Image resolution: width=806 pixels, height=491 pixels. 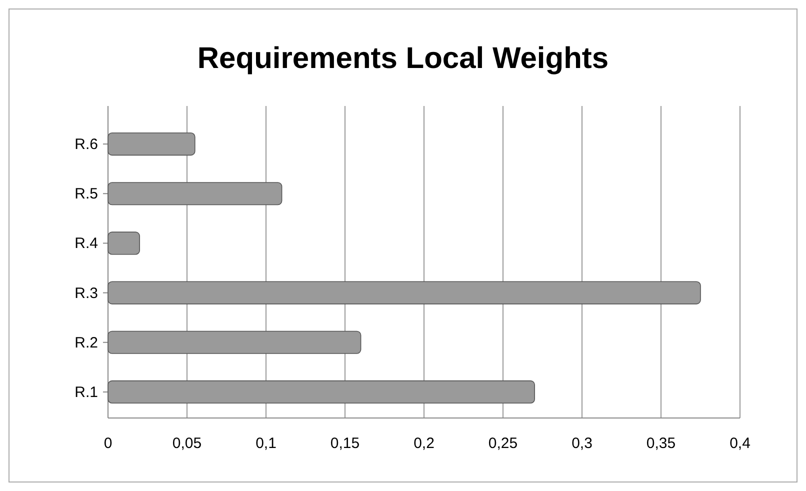 What do you see at coordinates (503, 443) in the screenshot?
I see `x-tick-label: 0,25` at bounding box center [503, 443].